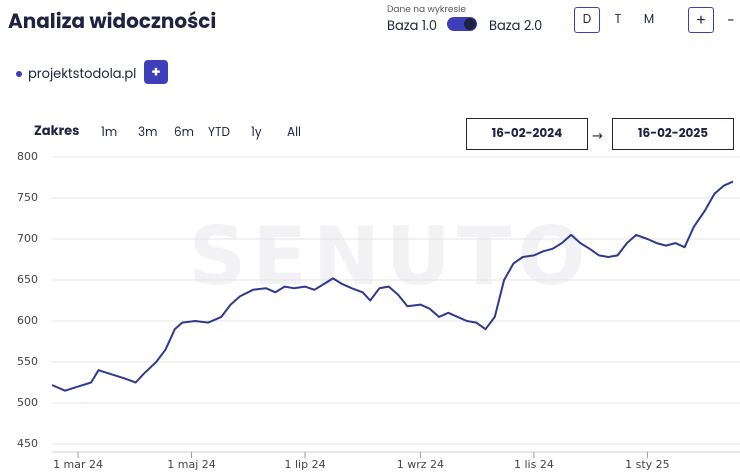 This screenshot has width=740, height=475. Describe the element at coordinates (673, 134) in the screenshot. I see `date-to: 16-02-2025` at that location.